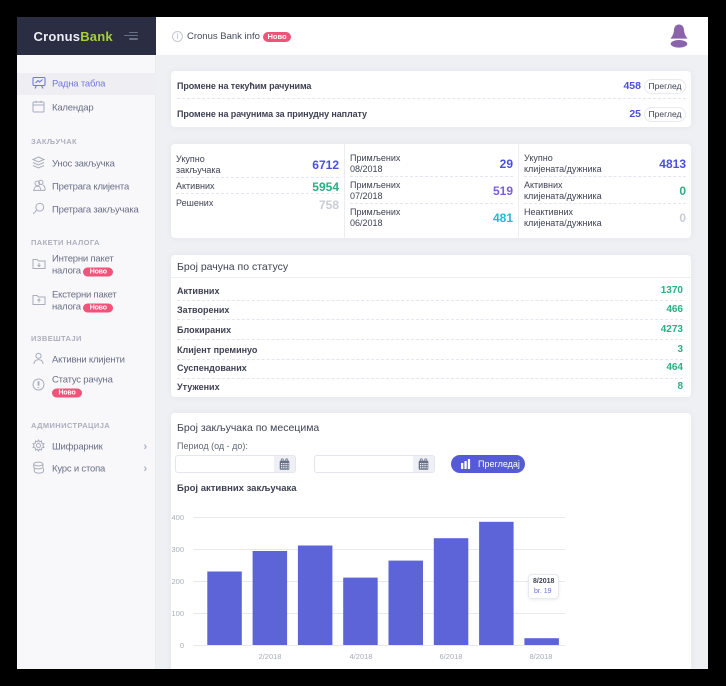 This screenshot has height=686, width=726. Describe the element at coordinates (451, 656) in the screenshot. I see `svg-text: 6/2018` at that location.